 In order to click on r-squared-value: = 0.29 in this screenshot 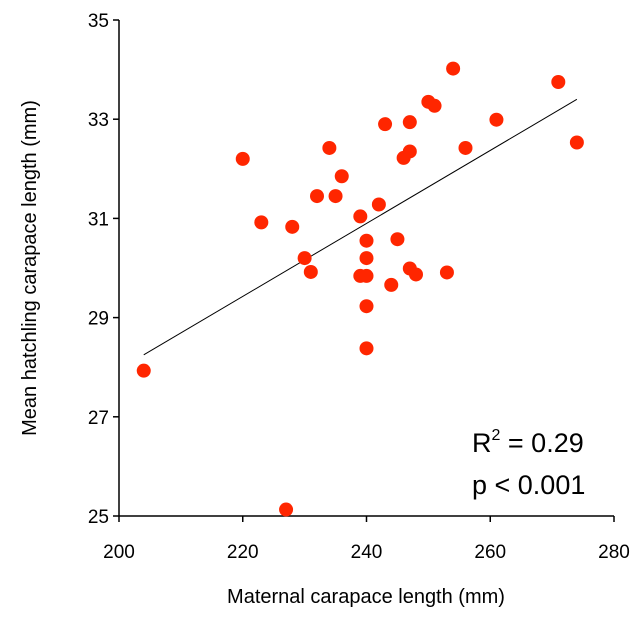, I will do `click(541, 443)`.